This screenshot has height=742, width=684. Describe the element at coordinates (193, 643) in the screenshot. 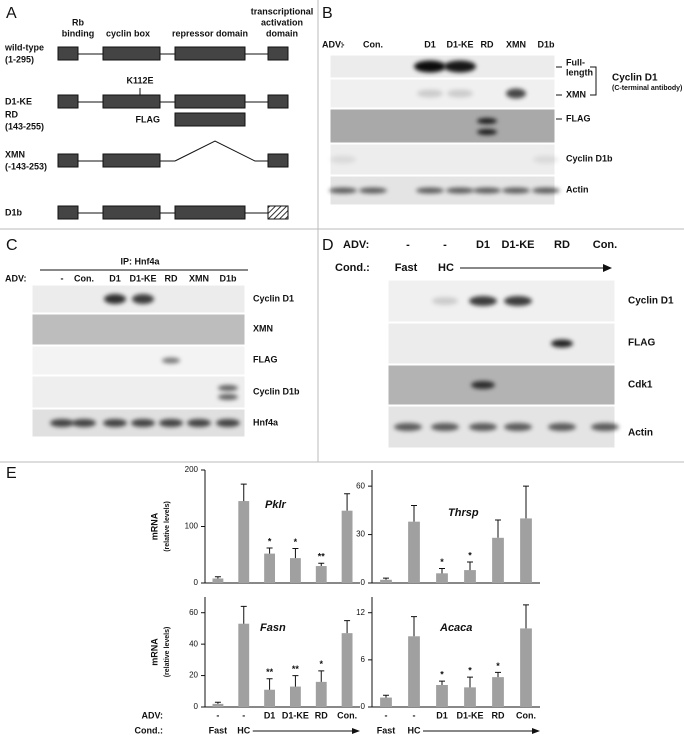

I see `y-tick-label: 40` at that location.